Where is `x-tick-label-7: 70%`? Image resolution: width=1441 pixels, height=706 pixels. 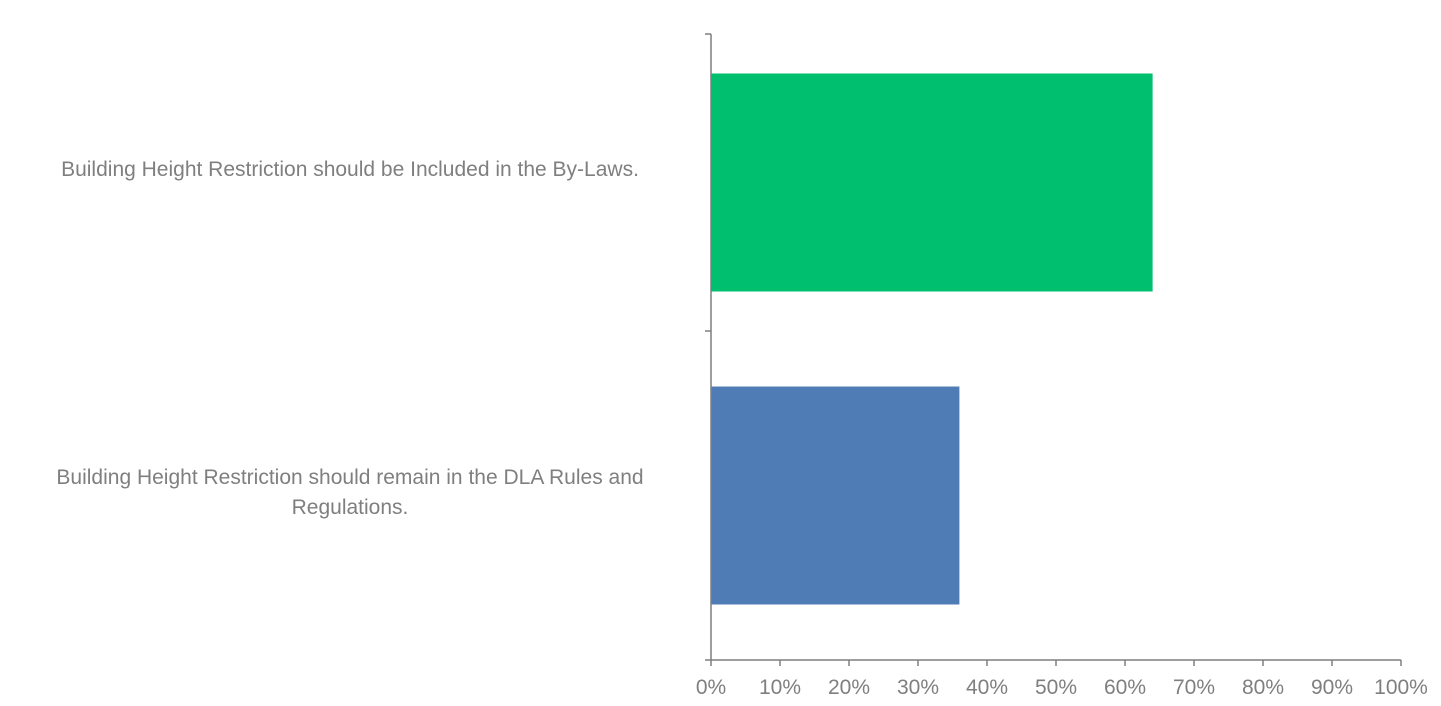
x-tick-label-7: 70% is located at coordinates (1194, 687).